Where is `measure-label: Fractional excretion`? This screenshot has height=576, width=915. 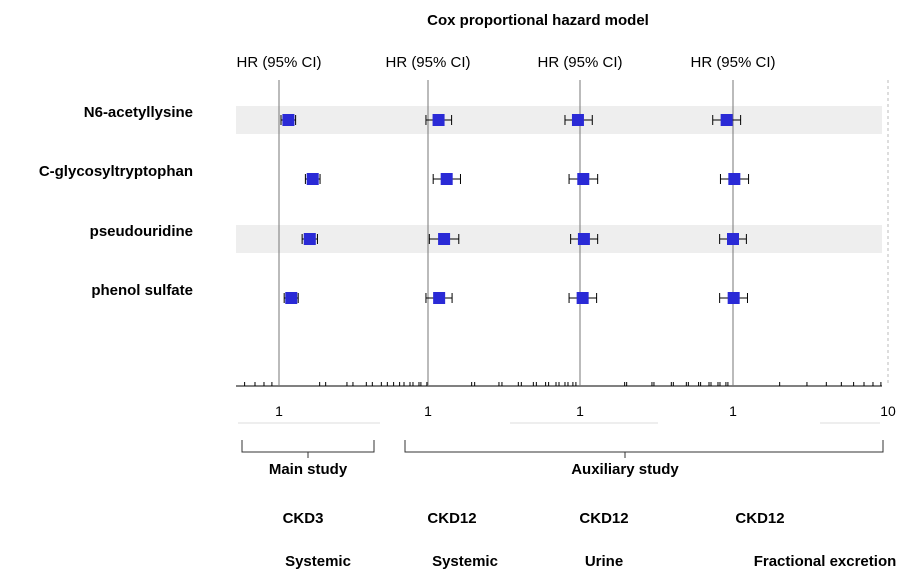 measure-label: Fractional excretion is located at coordinates (825, 561).